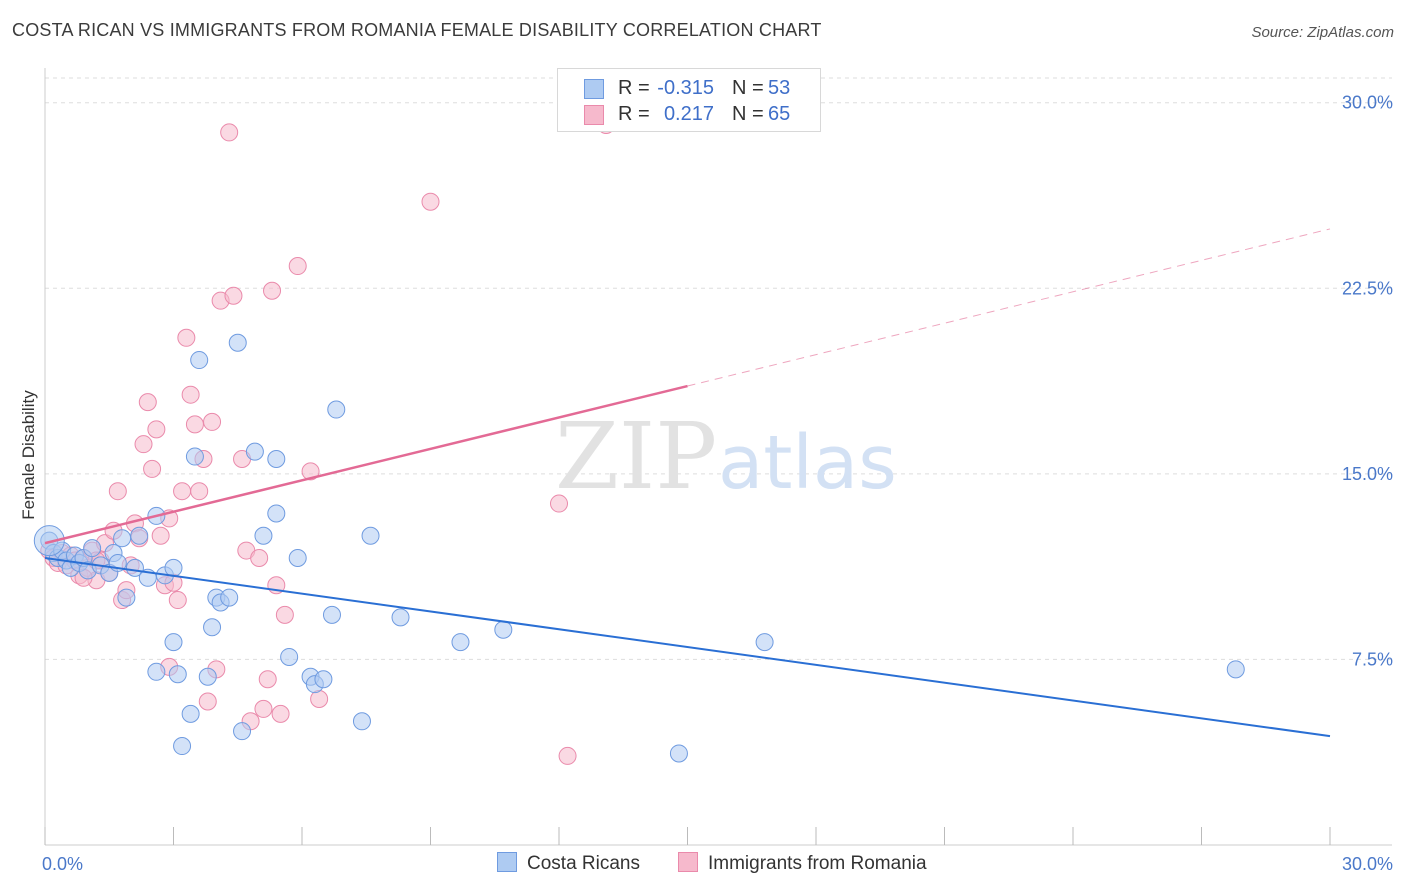  Describe the element at coordinates (1322, 32) in the screenshot. I see `source-credit: Source: ZipAtlas.com` at that location.